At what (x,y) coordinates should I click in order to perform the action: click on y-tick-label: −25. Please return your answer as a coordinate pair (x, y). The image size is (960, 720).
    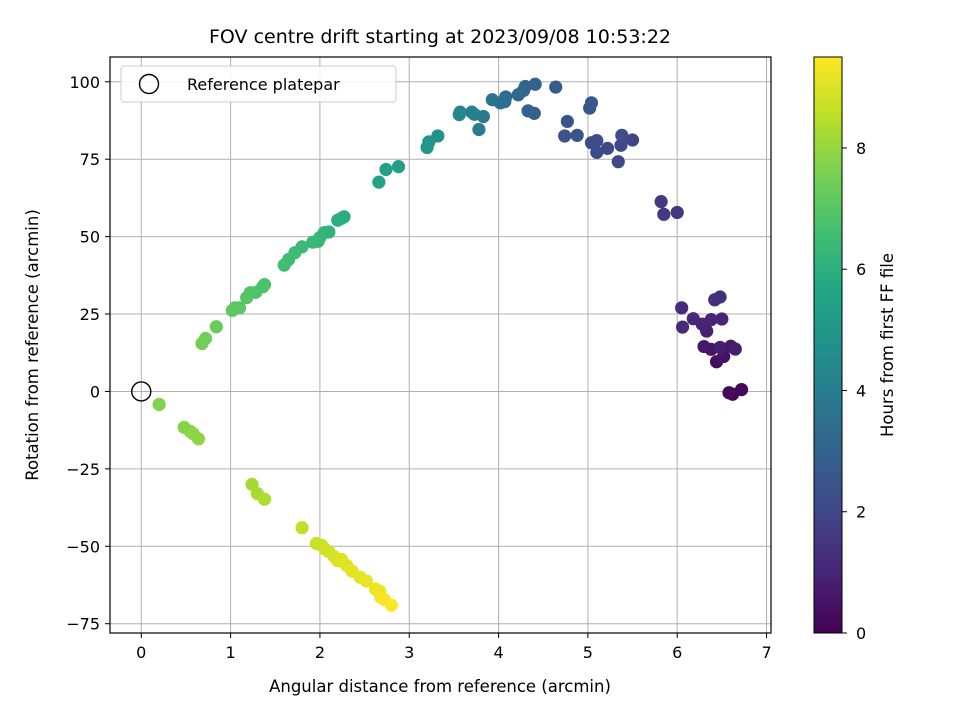
    Looking at the image, I should click on (83, 469).